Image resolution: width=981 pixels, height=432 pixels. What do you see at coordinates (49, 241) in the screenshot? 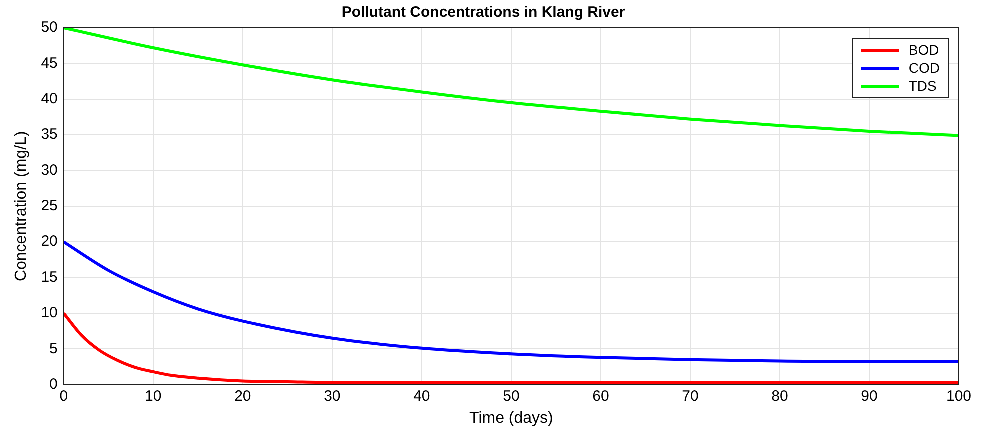
I see `y-tick-label: 20` at bounding box center [49, 241].